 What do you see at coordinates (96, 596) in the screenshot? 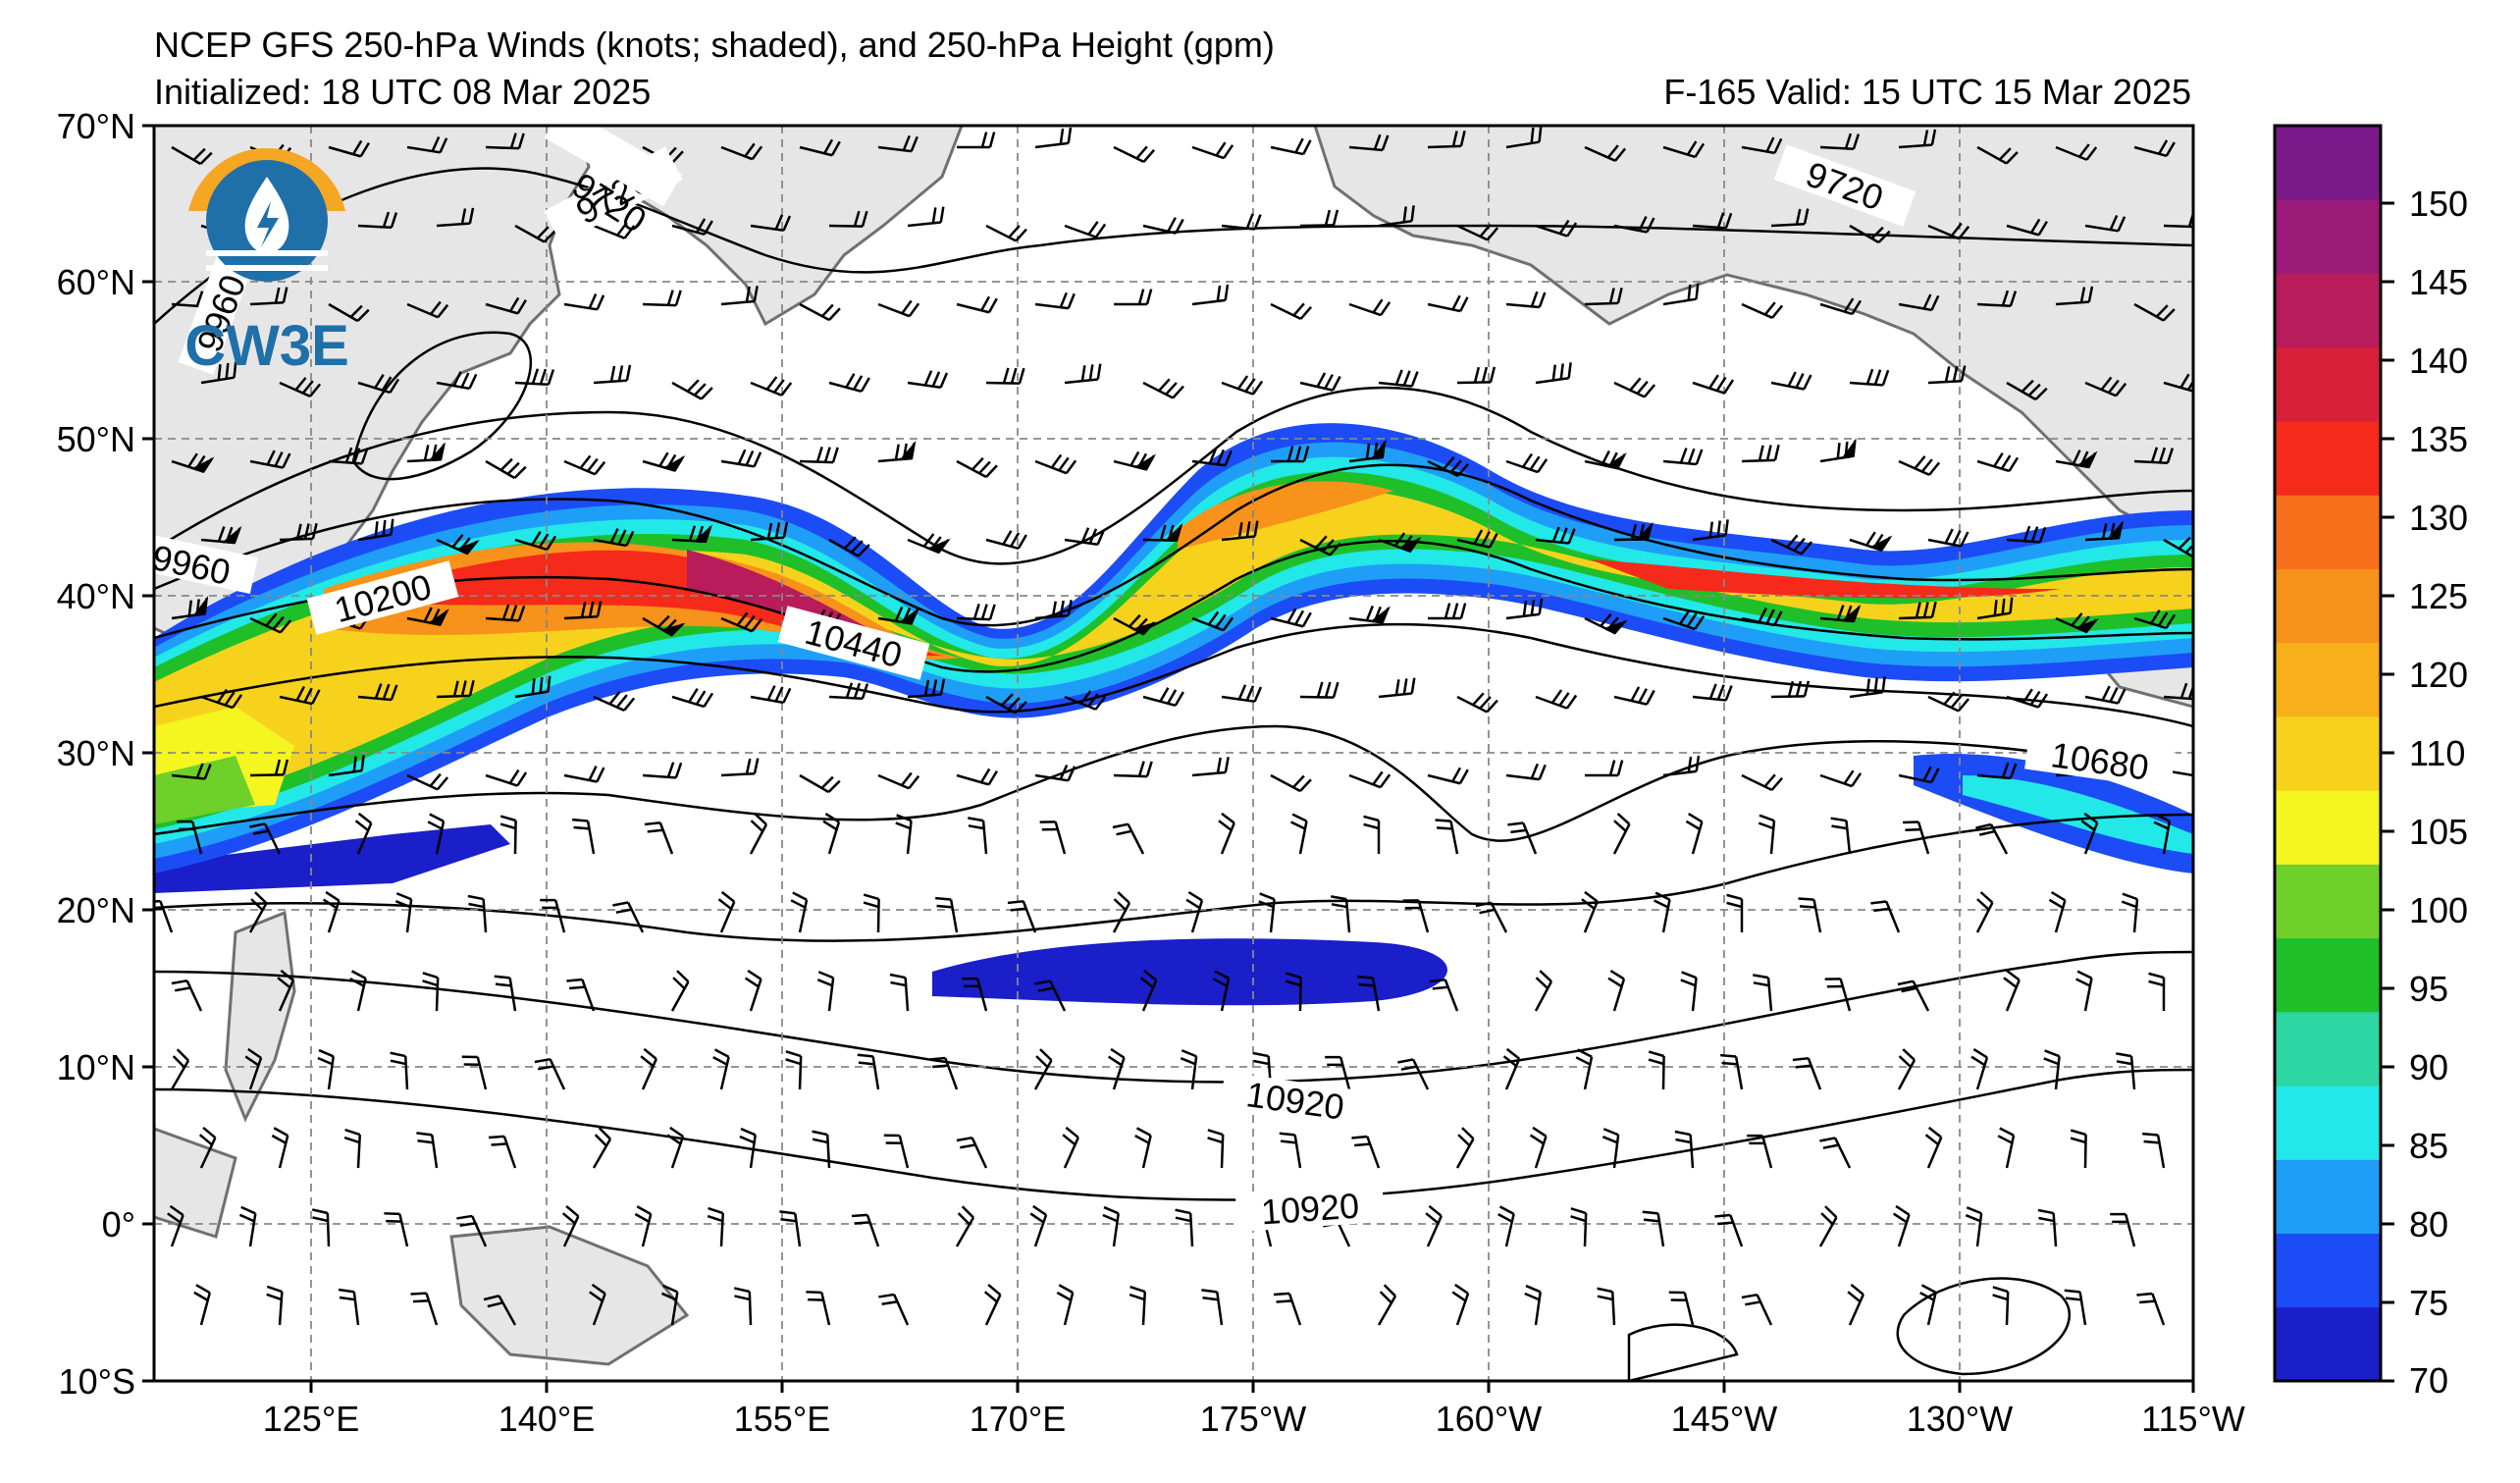
I see `lat-label: 40°N` at bounding box center [96, 596].